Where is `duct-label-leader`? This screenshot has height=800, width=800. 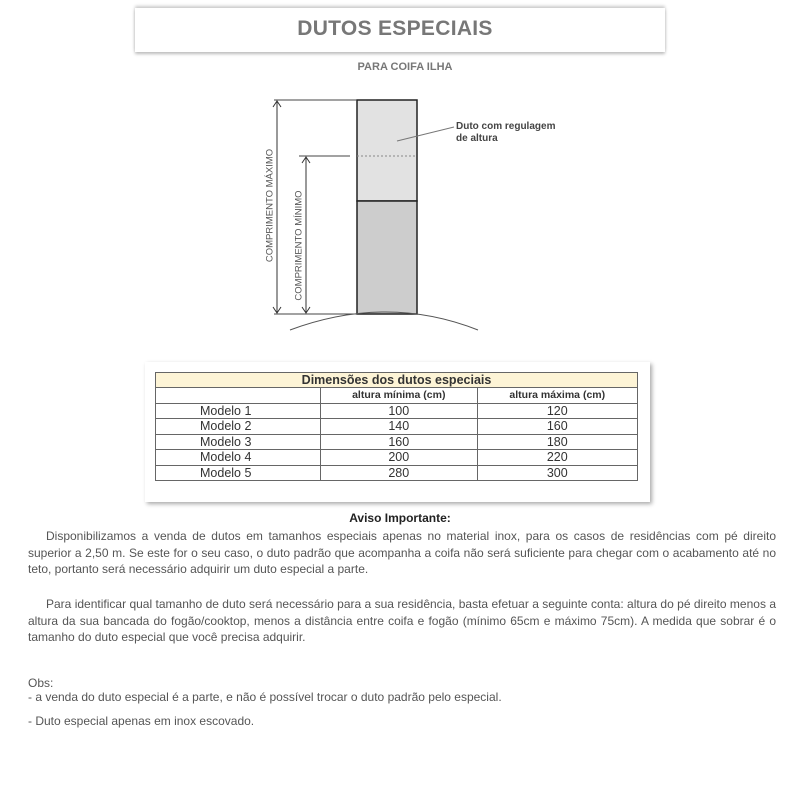
duct-label-leader is located at coordinates (425, 134).